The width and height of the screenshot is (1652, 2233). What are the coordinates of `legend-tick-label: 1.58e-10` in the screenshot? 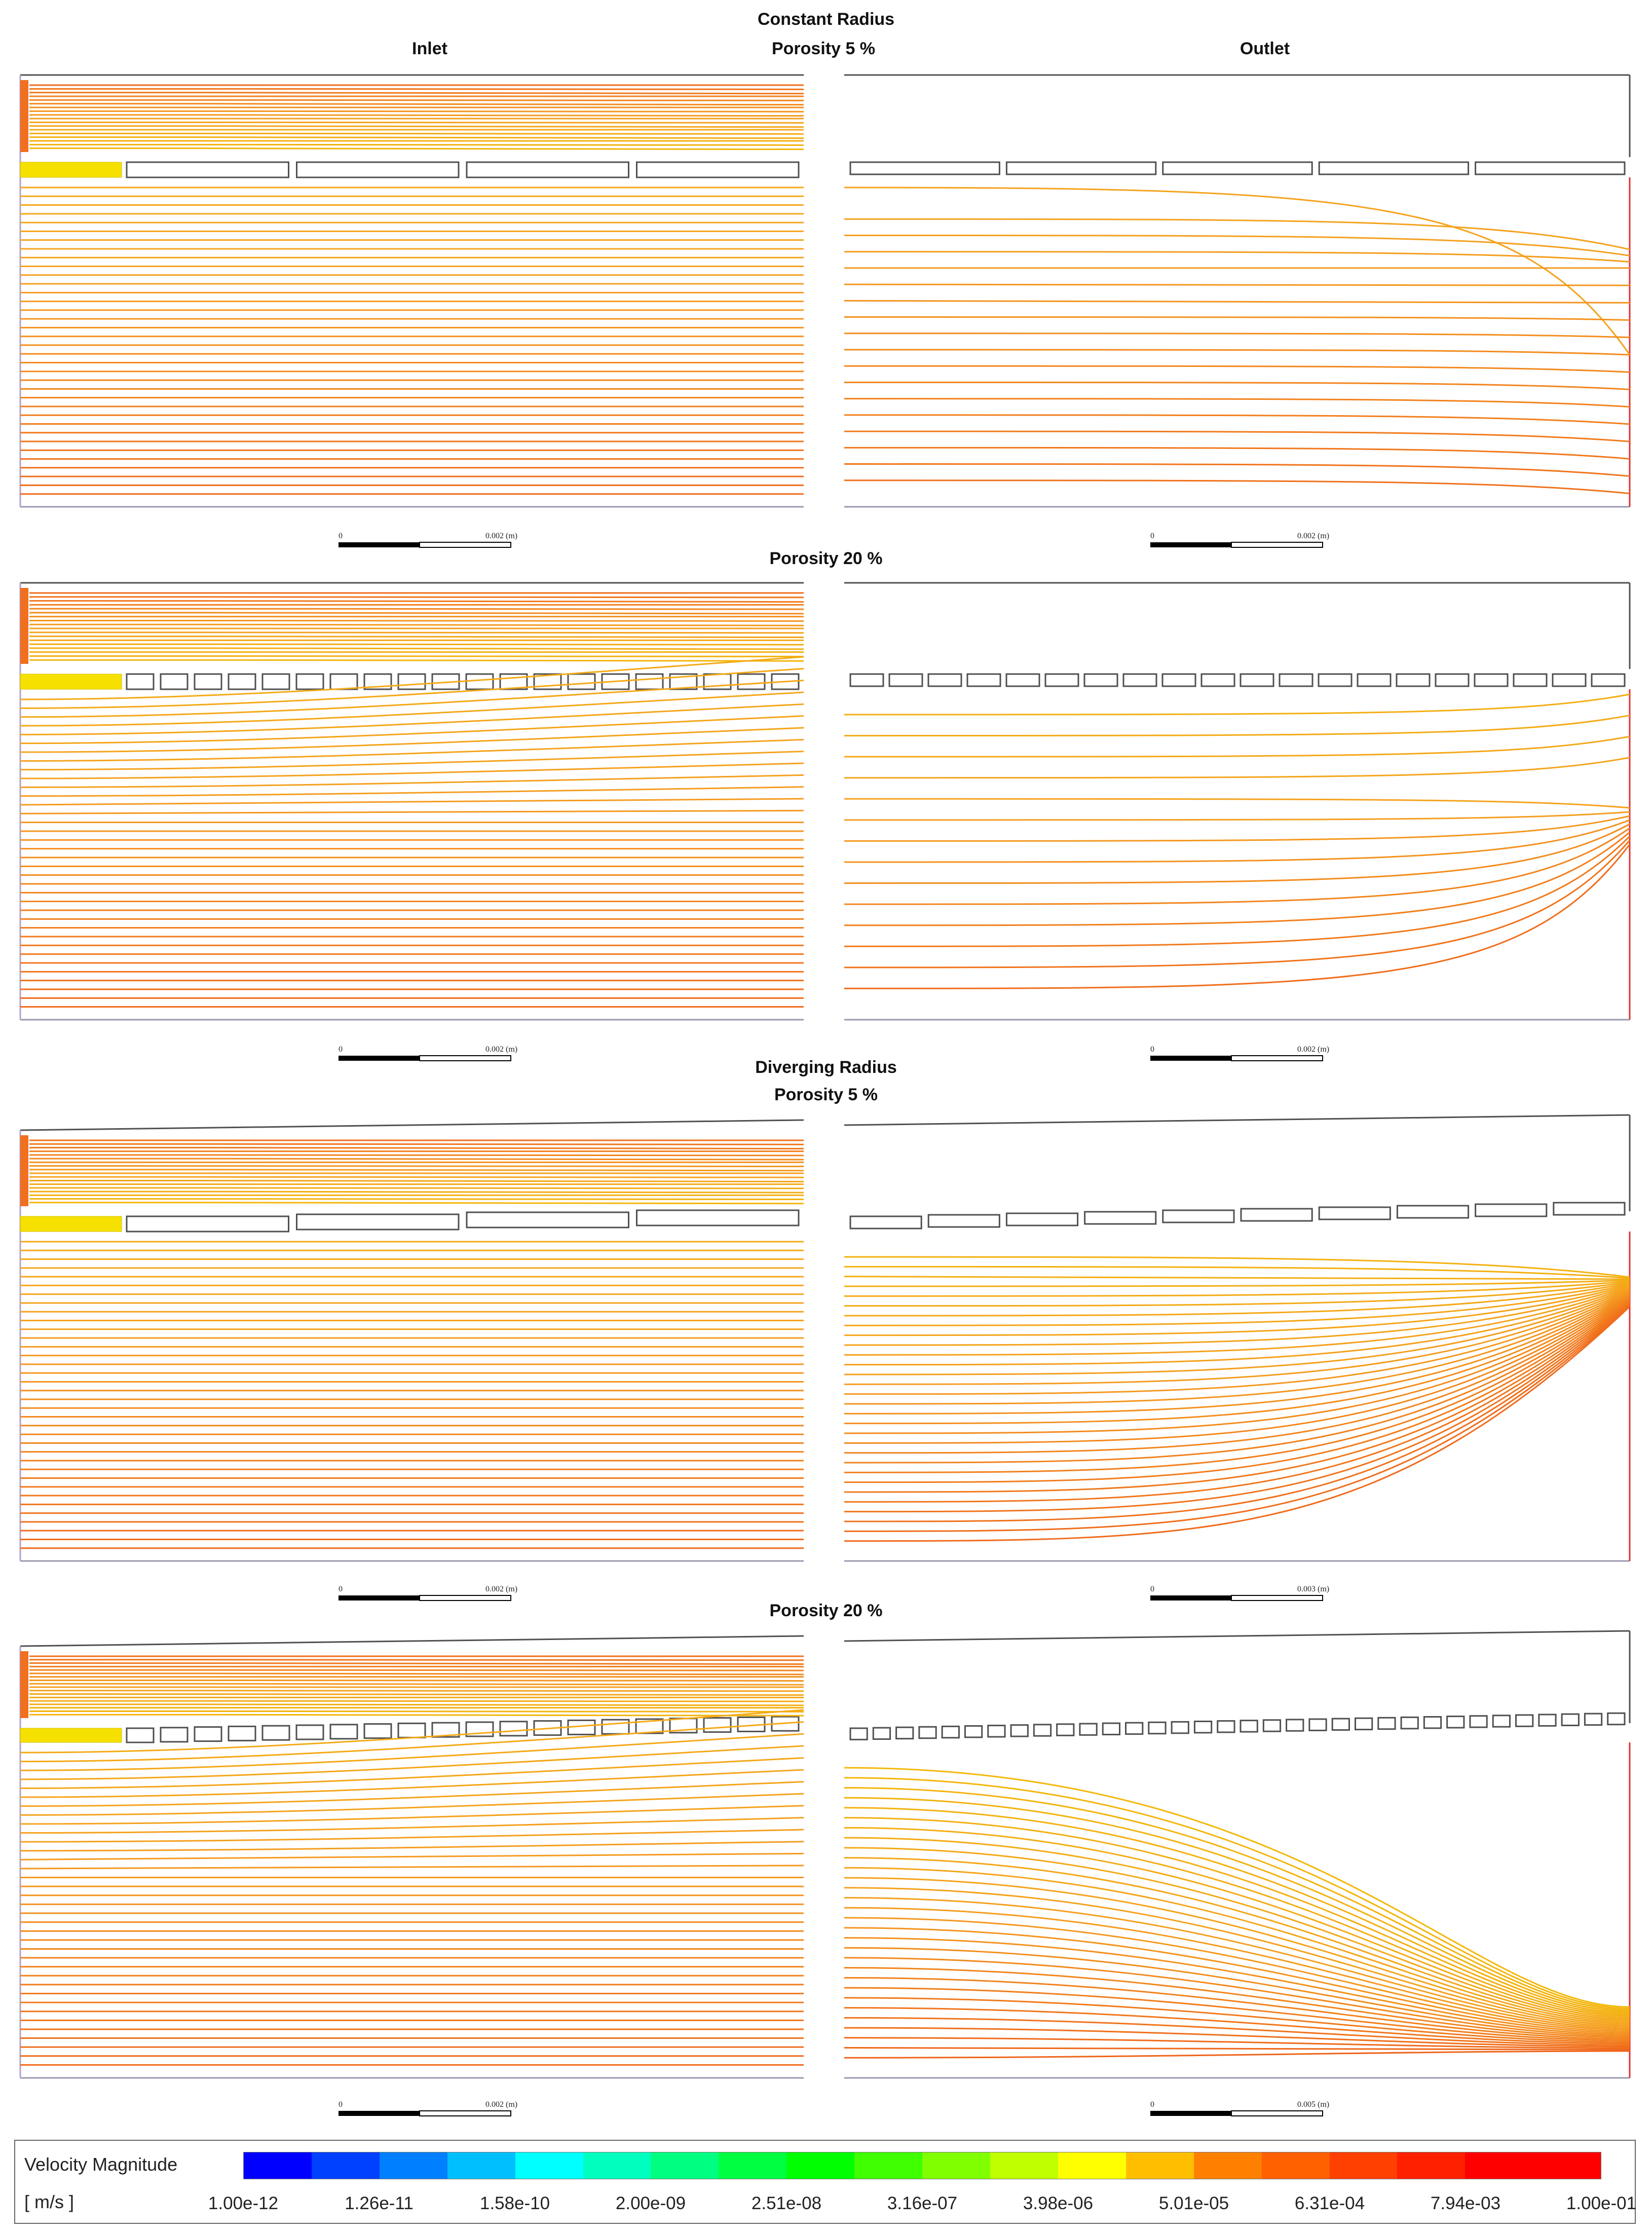 It's located at (514, 2203).